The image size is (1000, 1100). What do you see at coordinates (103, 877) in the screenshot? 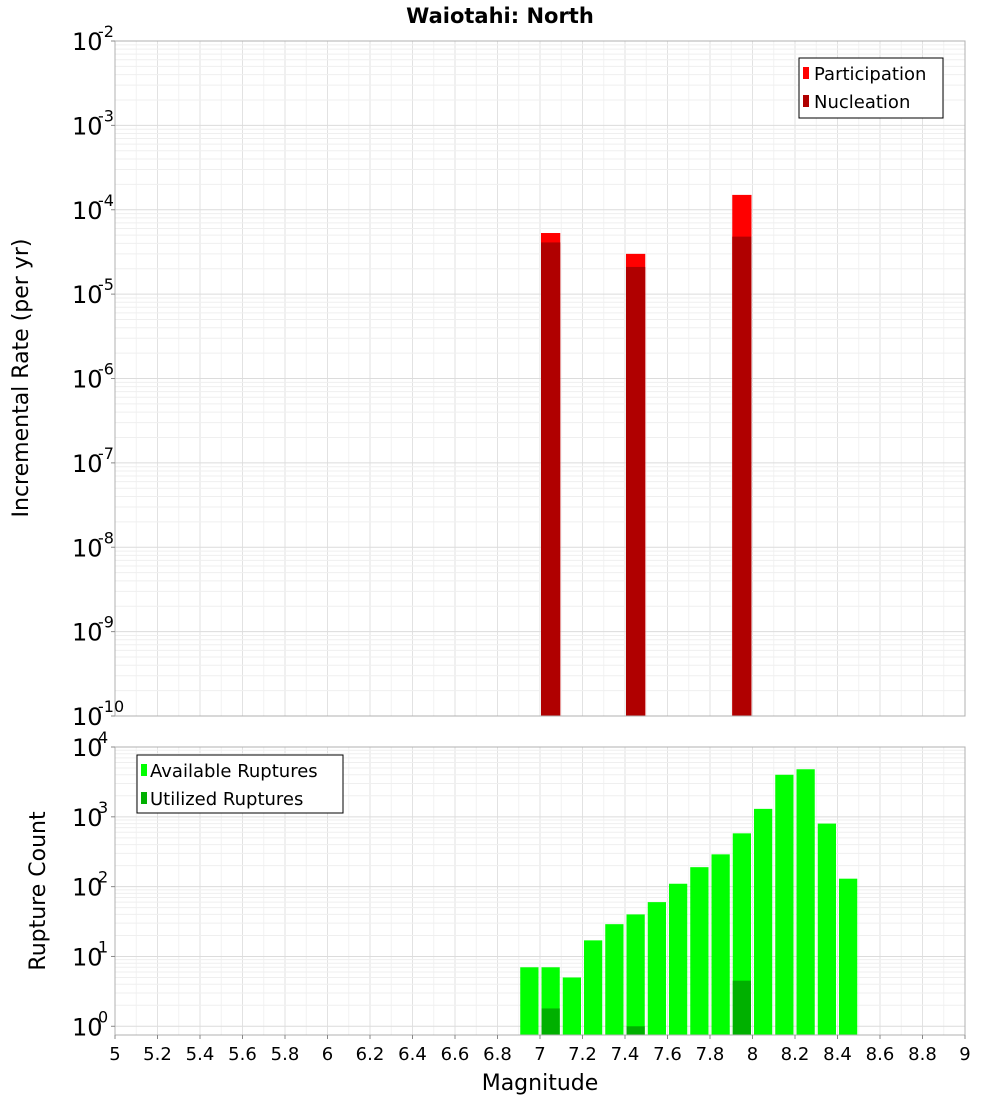
I see `bottom-y-tick-exponent: 2` at bounding box center [103, 877].